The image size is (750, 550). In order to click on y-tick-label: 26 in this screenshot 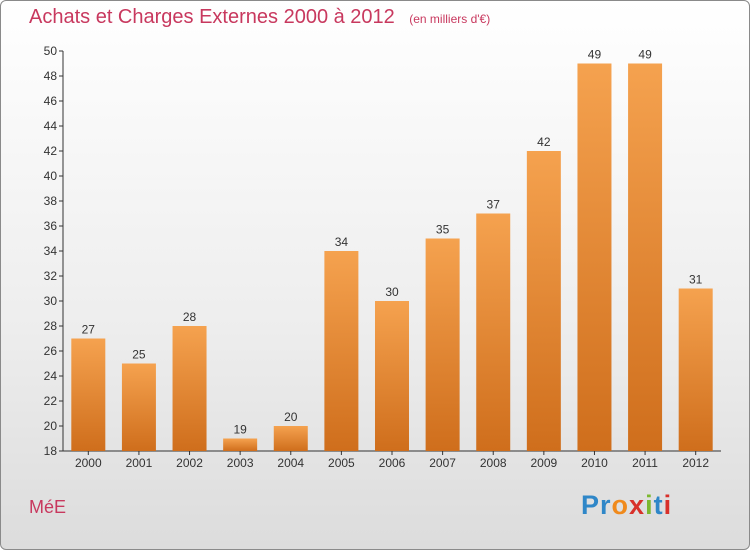, I will do `click(51, 351)`.